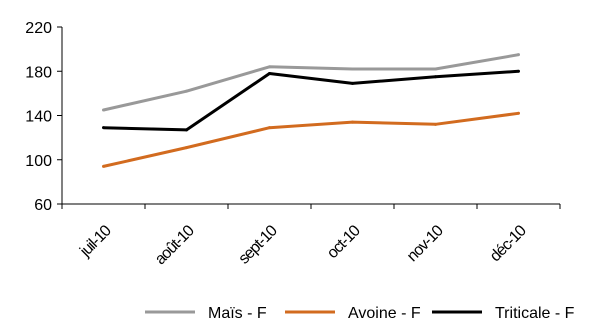 The image size is (602, 325). Describe the element at coordinates (535, 313) in the screenshot. I see `legend-label-2: Triticale - F` at that location.